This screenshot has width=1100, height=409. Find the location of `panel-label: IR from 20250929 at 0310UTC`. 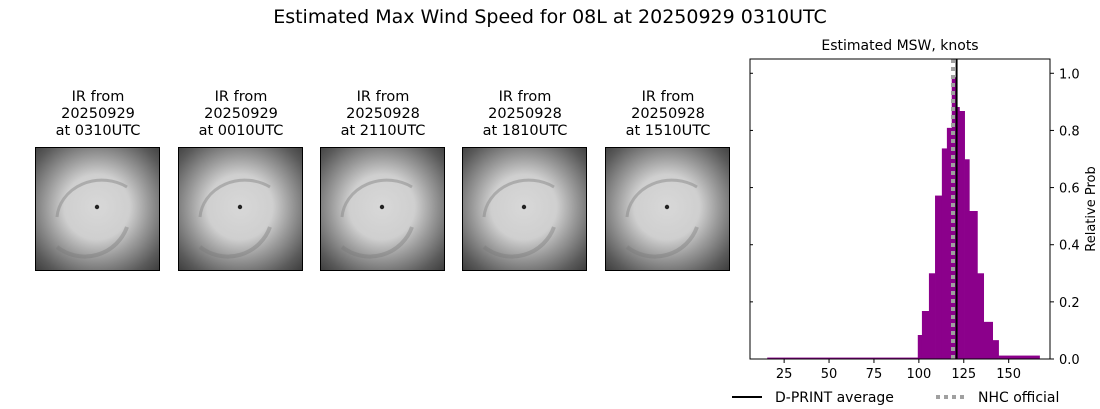

panel-label: IR from 20250929 at 0310UTC is located at coordinates (98, 114).